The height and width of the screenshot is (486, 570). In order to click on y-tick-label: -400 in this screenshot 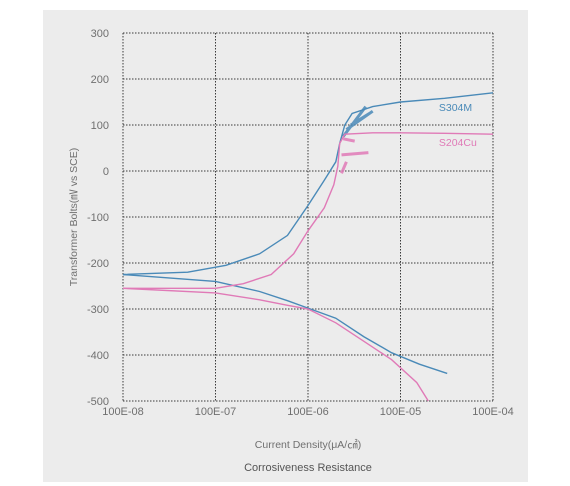, I will do `click(98, 356)`.